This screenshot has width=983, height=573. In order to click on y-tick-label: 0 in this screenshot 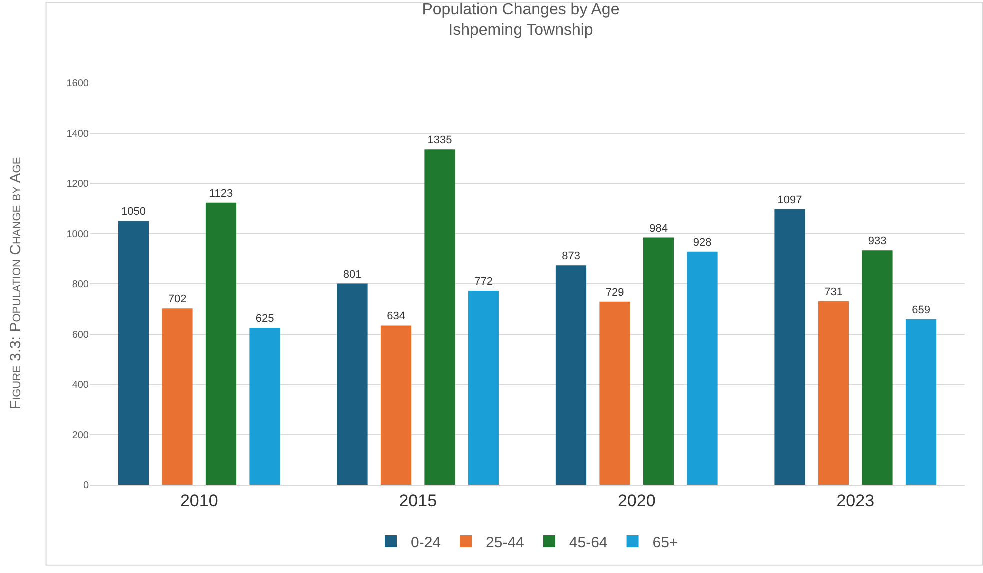, I will do `click(86, 486)`.